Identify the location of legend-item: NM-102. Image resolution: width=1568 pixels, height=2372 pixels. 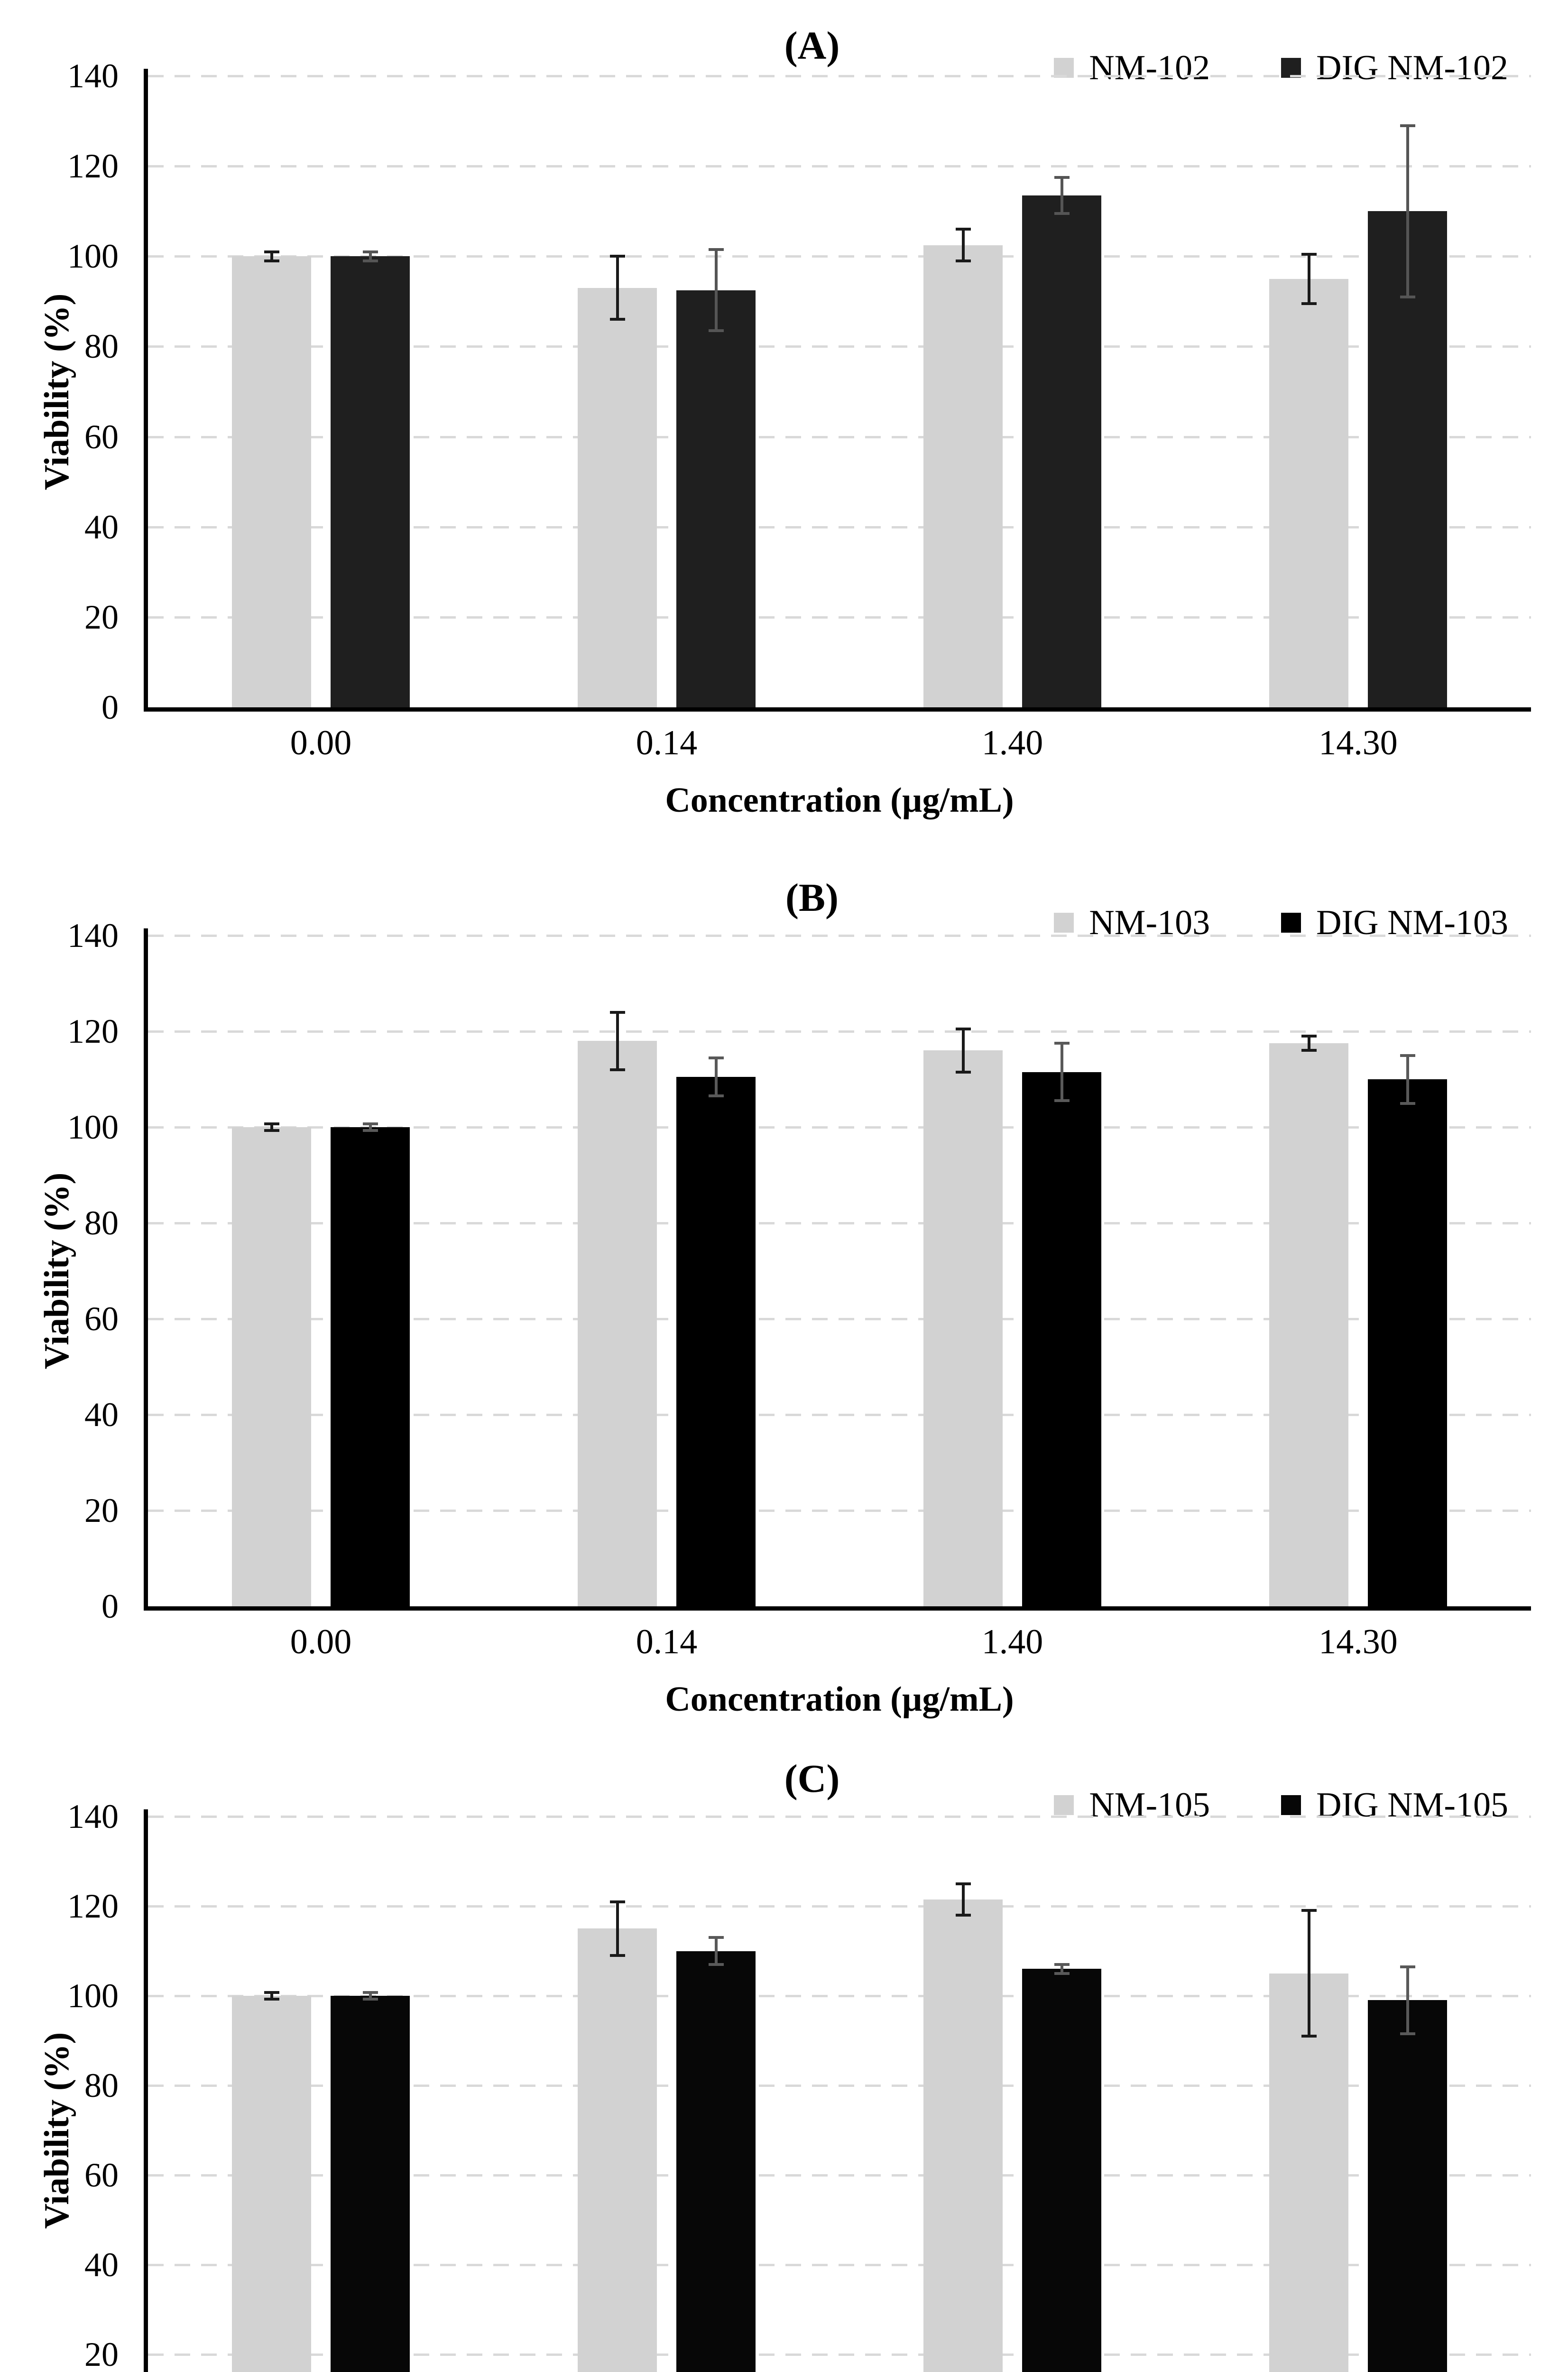
(1132, 67).